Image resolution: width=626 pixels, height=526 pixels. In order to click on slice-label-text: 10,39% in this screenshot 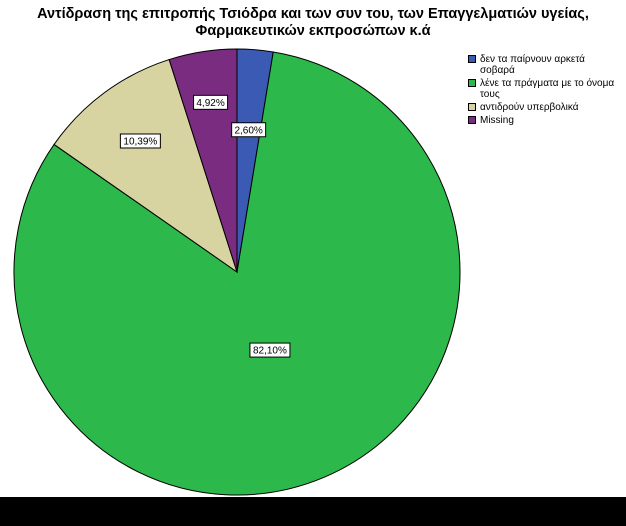, I will do `click(140, 141)`.